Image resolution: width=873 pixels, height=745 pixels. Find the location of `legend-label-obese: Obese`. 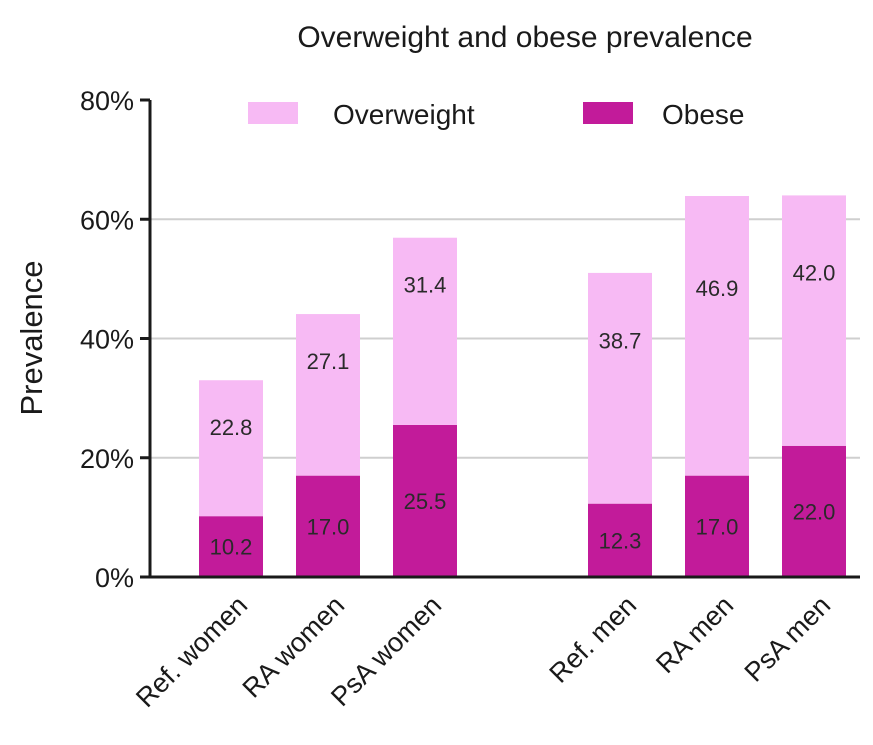

legend-label-obese: Obese is located at coordinates (703, 114).